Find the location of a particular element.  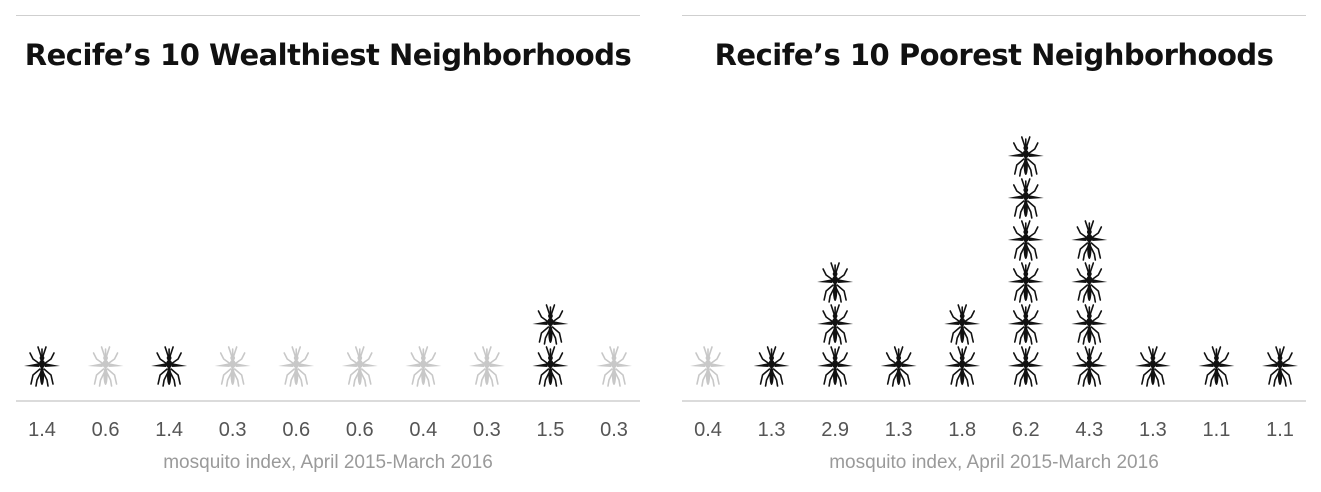

chart-title: Recife’s 10 Poorest Neighborhoods is located at coordinates (994, 55).